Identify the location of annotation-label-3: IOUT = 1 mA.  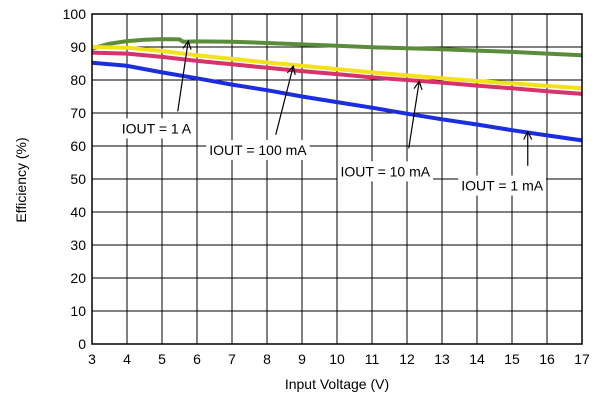
(502, 186).